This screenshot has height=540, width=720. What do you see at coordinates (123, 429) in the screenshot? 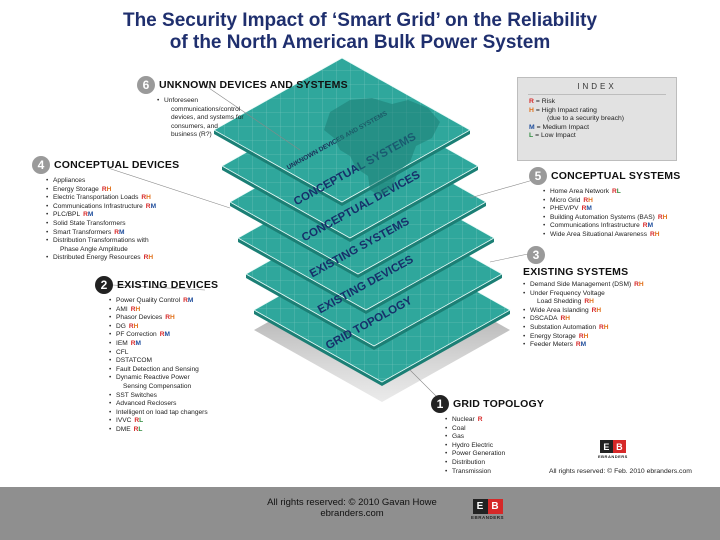
I see `item-text: DME` at bounding box center [123, 429].